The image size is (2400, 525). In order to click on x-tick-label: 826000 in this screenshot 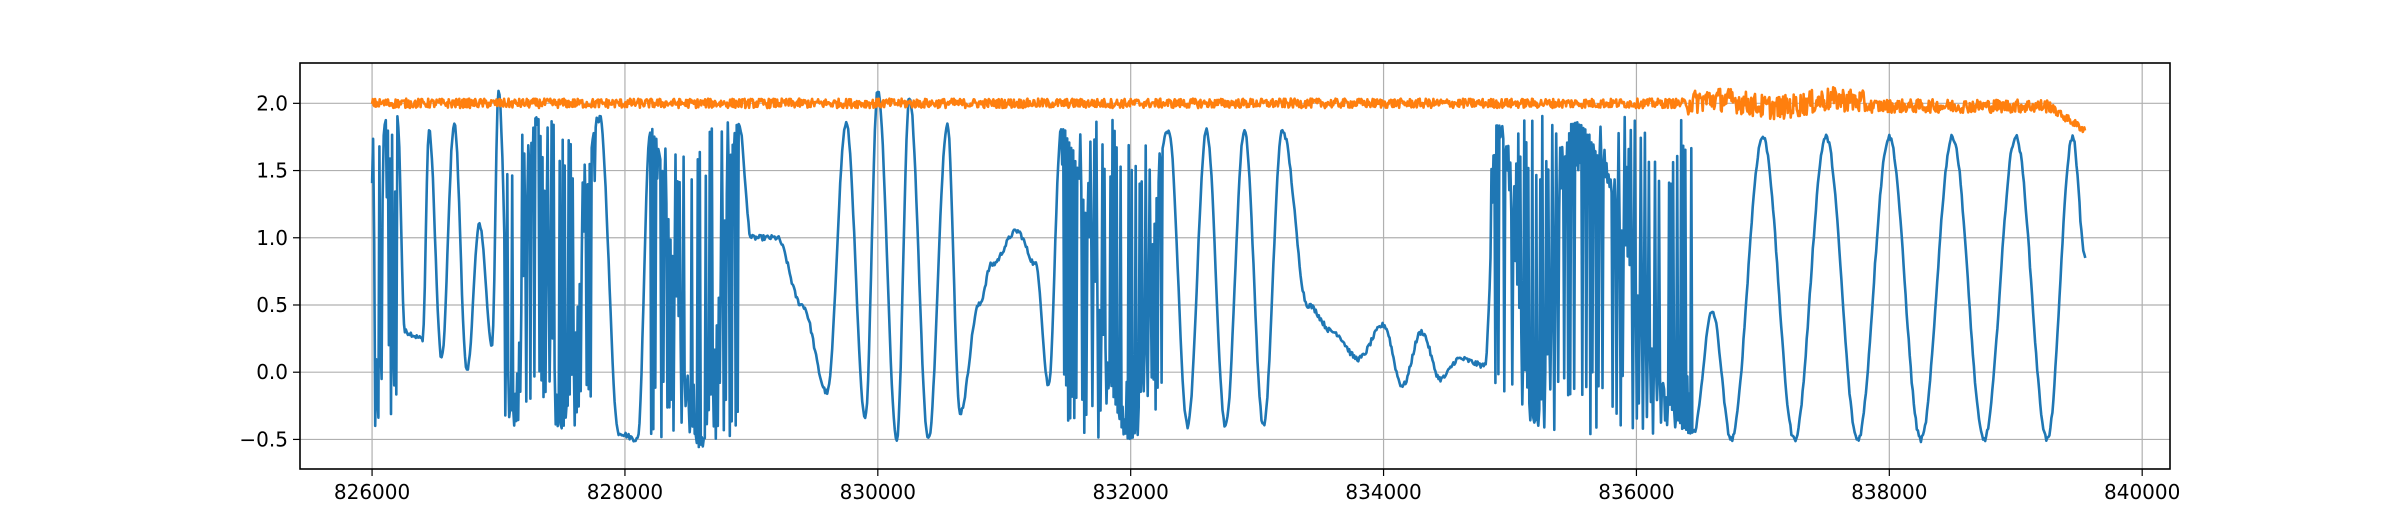, I will do `click(372, 492)`.